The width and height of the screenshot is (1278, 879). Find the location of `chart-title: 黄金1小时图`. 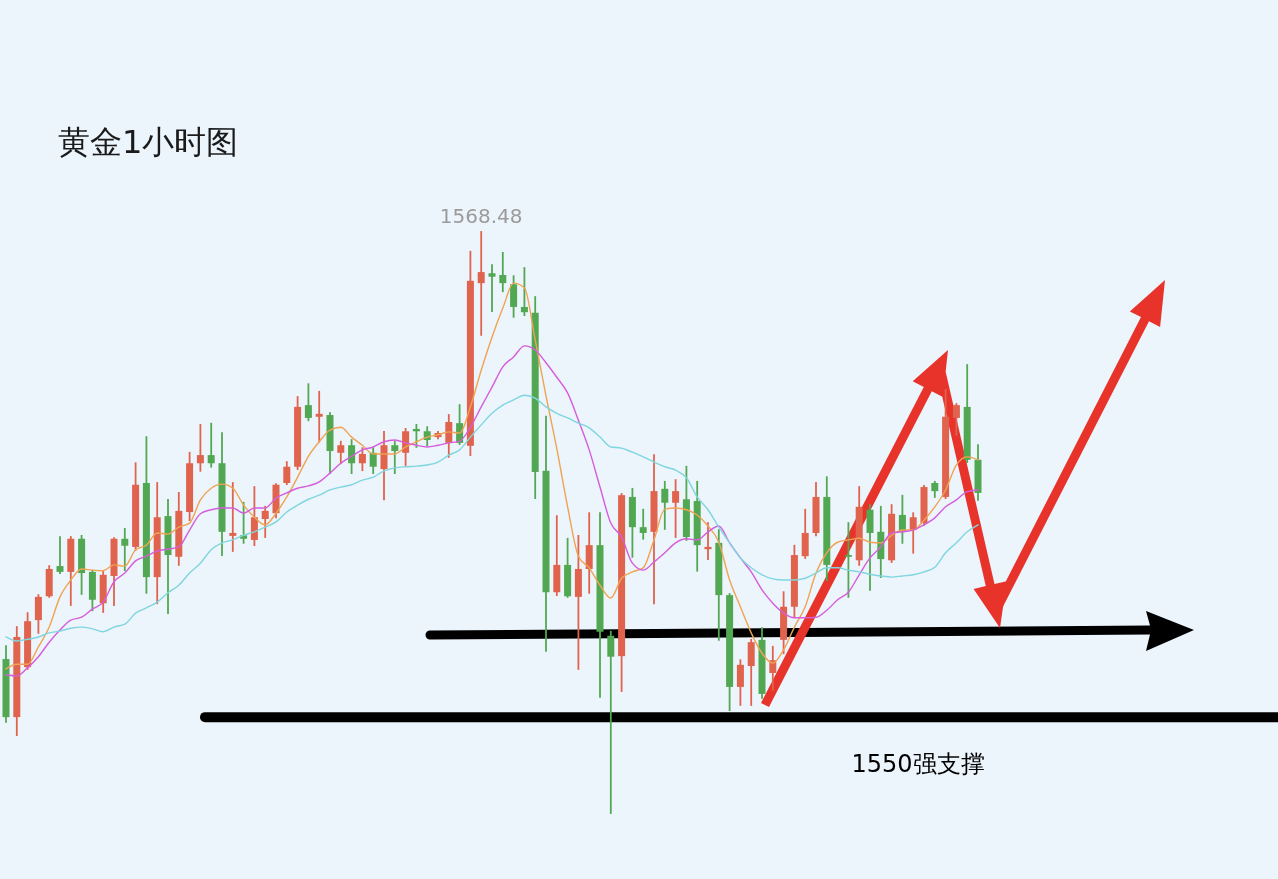

chart-title: 黄金1小时图 is located at coordinates (148, 142).